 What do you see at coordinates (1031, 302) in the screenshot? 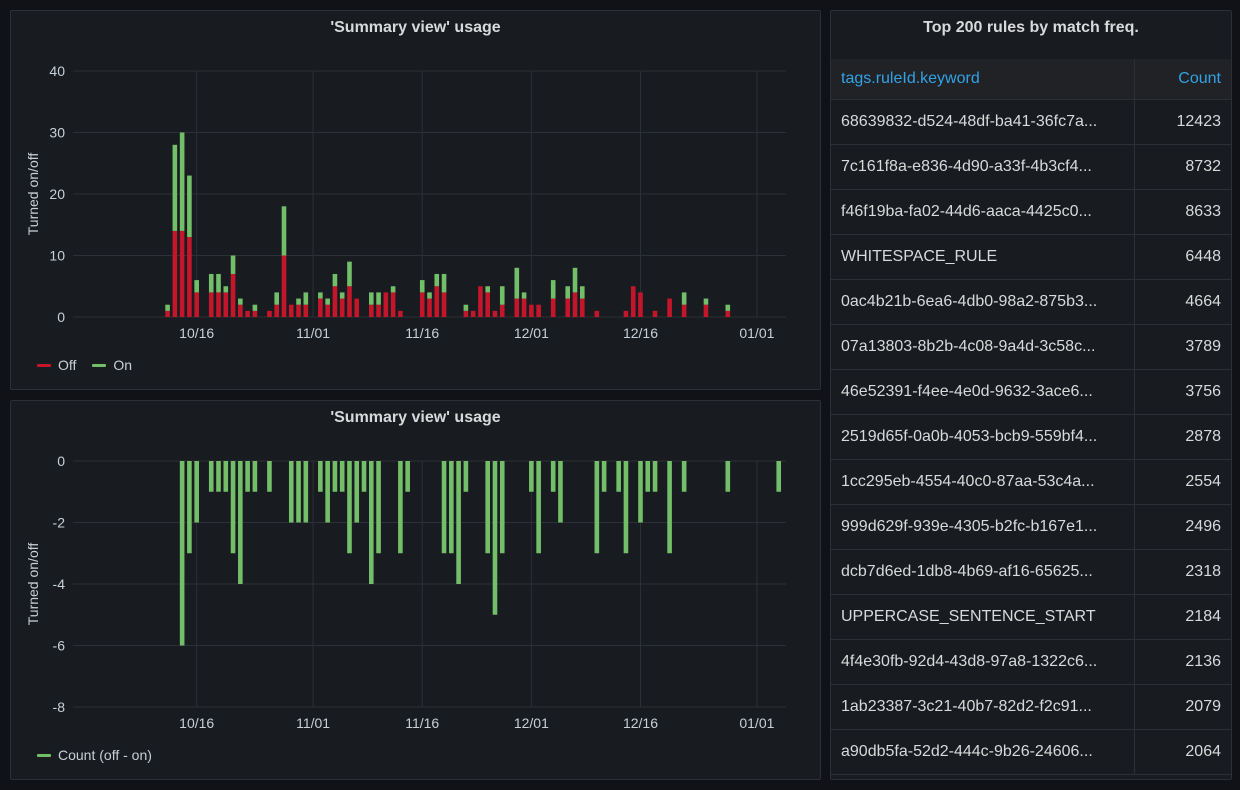
I see `table-row: 0ac4b21b-6ea6-4db0-98a2-875b3... 4664` at bounding box center [1031, 302].